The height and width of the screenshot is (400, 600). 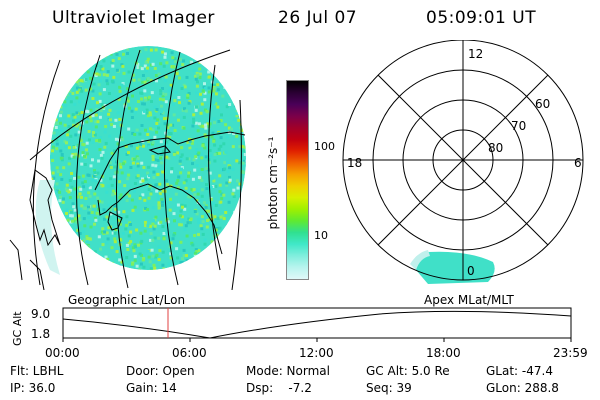 What do you see at coordinates (189, 353) in the screenshot?
I see `time-tick-0600: 06:00` at bounding box center [189, 353].